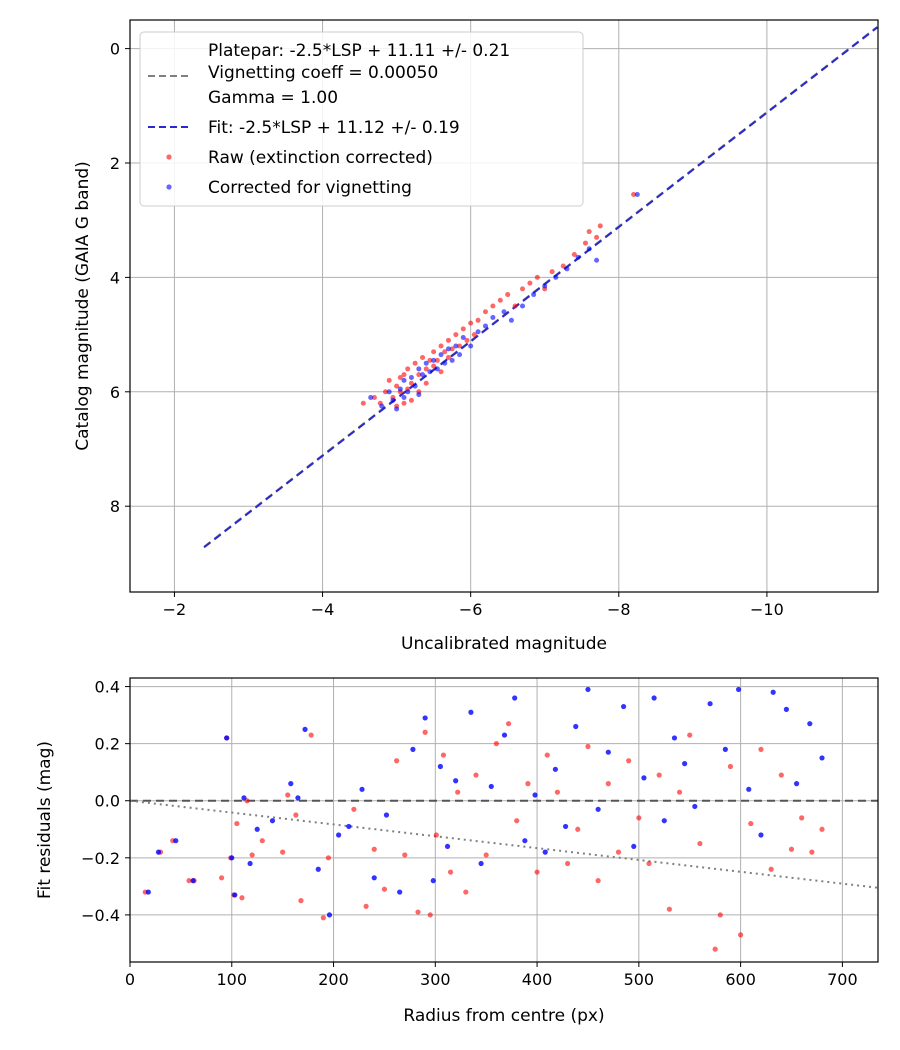 This screenshot has width=900, height=1050. Describe the element at coordinates (310, 188) in the screenshot. I see `legend-corrected-label: Corrected for vignetting` at that location.